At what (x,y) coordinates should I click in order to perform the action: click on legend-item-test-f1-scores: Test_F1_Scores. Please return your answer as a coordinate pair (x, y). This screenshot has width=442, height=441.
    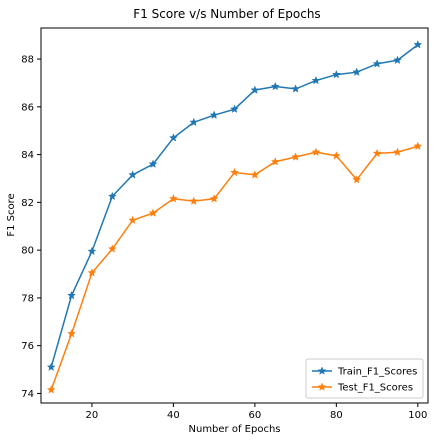
    Looking at the image, I should click on (362, 388).